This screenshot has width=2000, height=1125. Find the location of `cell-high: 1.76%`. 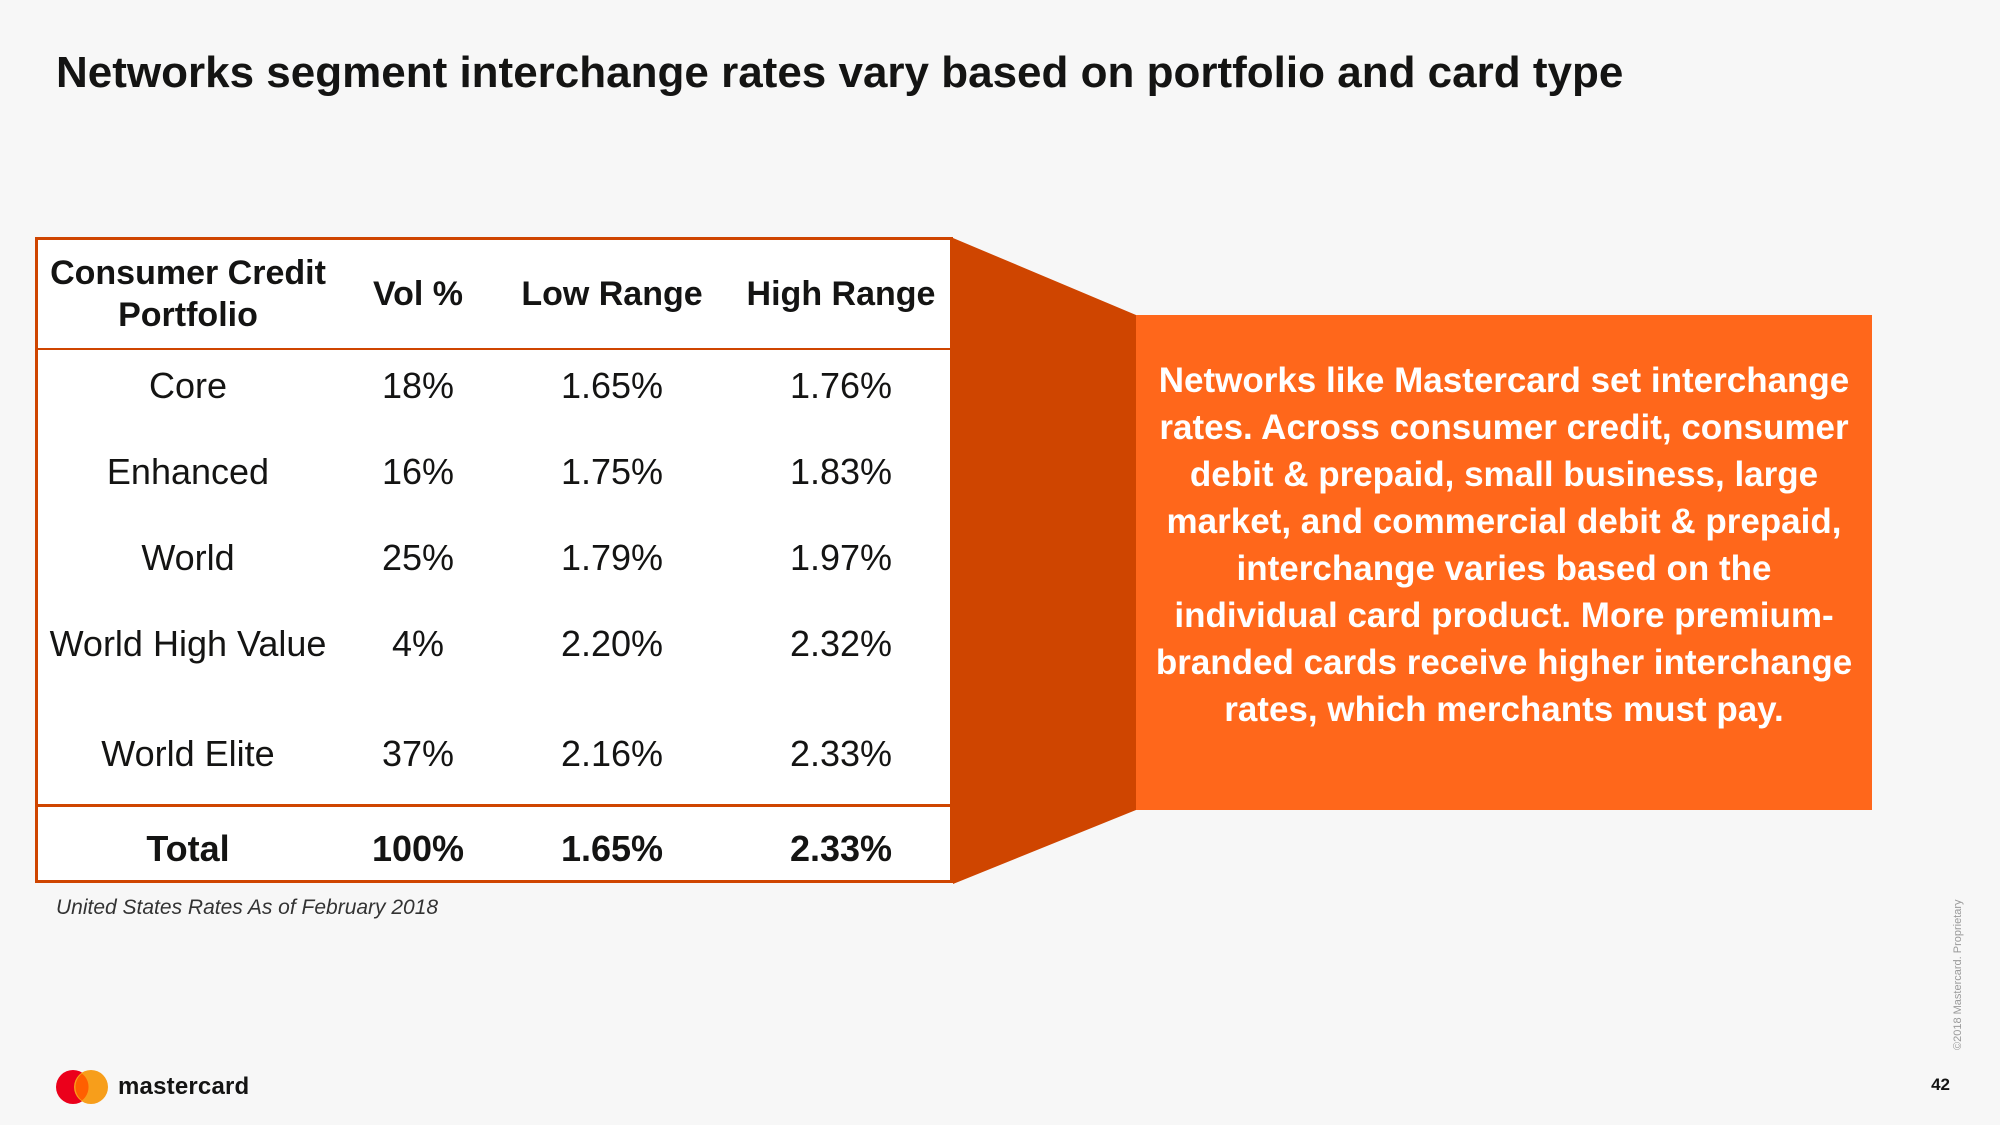

cell-high: 1.76% is located at coordinates (841, 385).